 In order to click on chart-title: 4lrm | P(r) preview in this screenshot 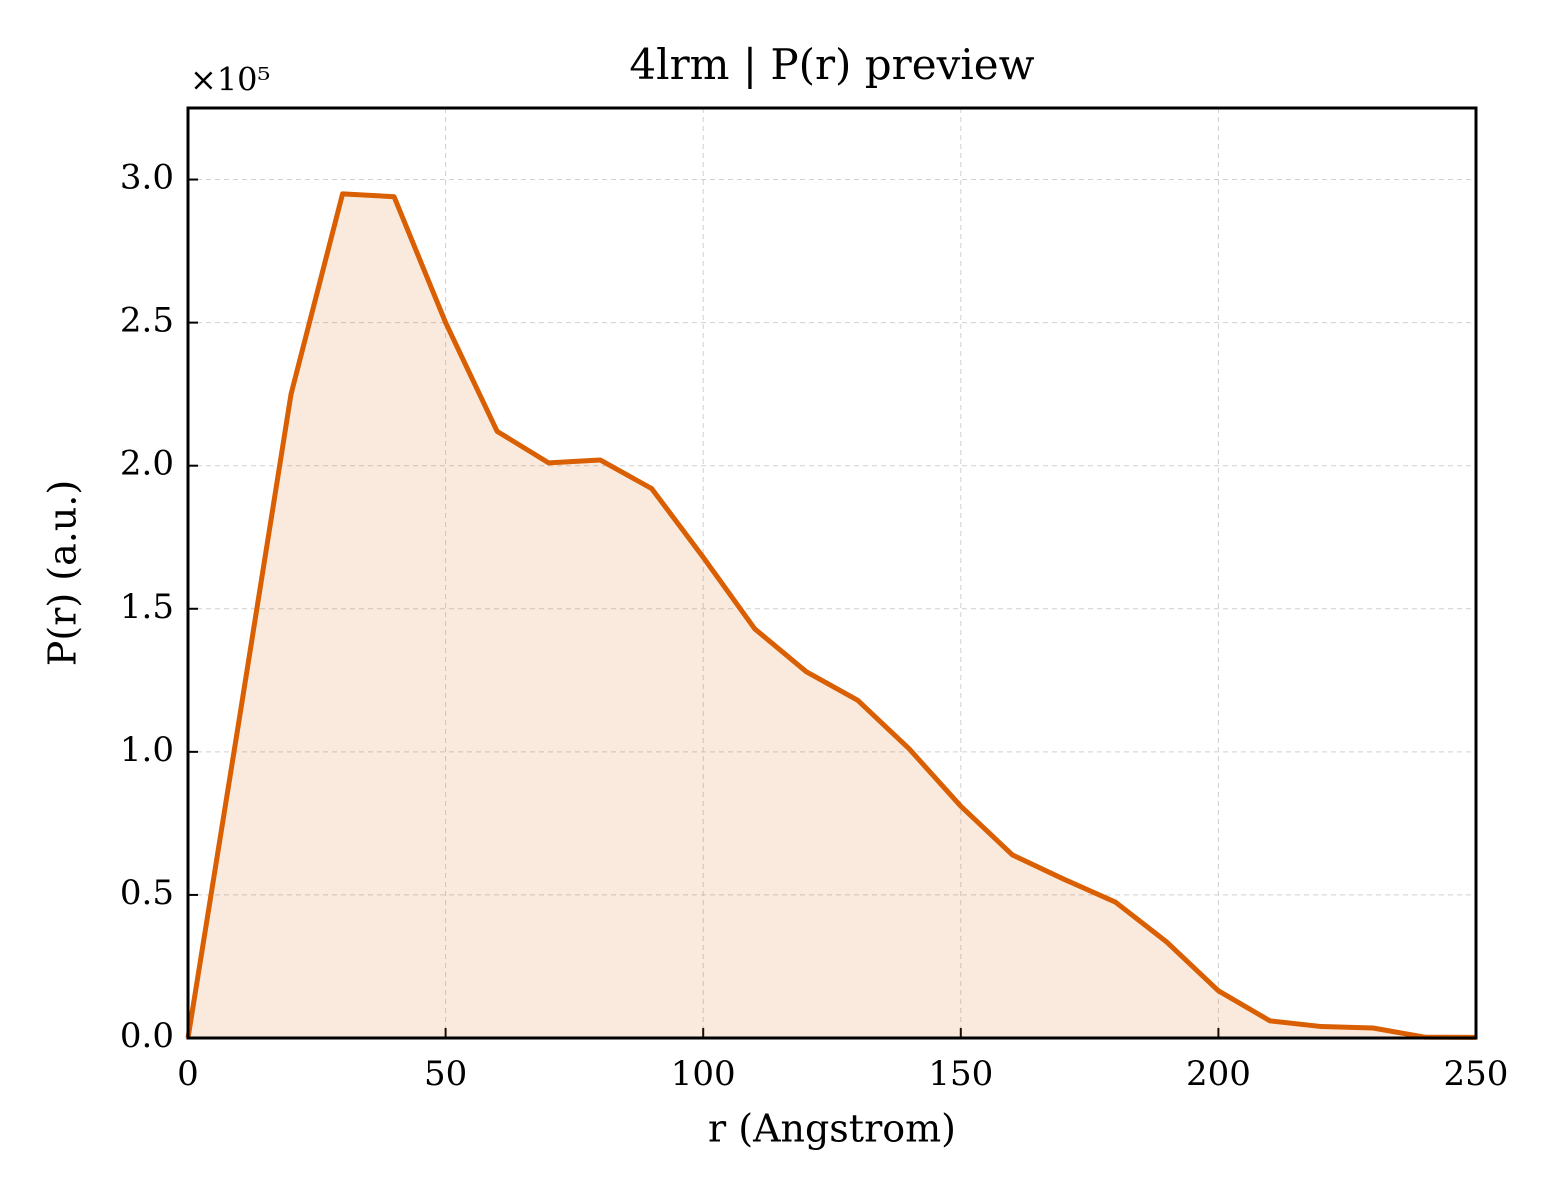, I will do `click(831, 64)`.